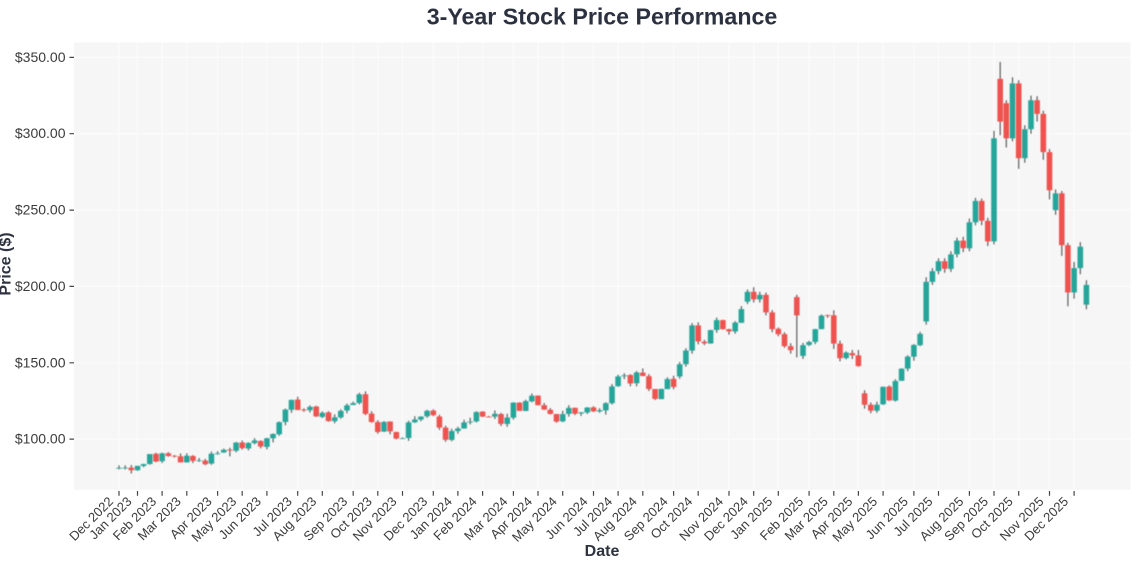 The image size is (1140, 566). I want to click on svg-text: $200.00, so click(40, 286).